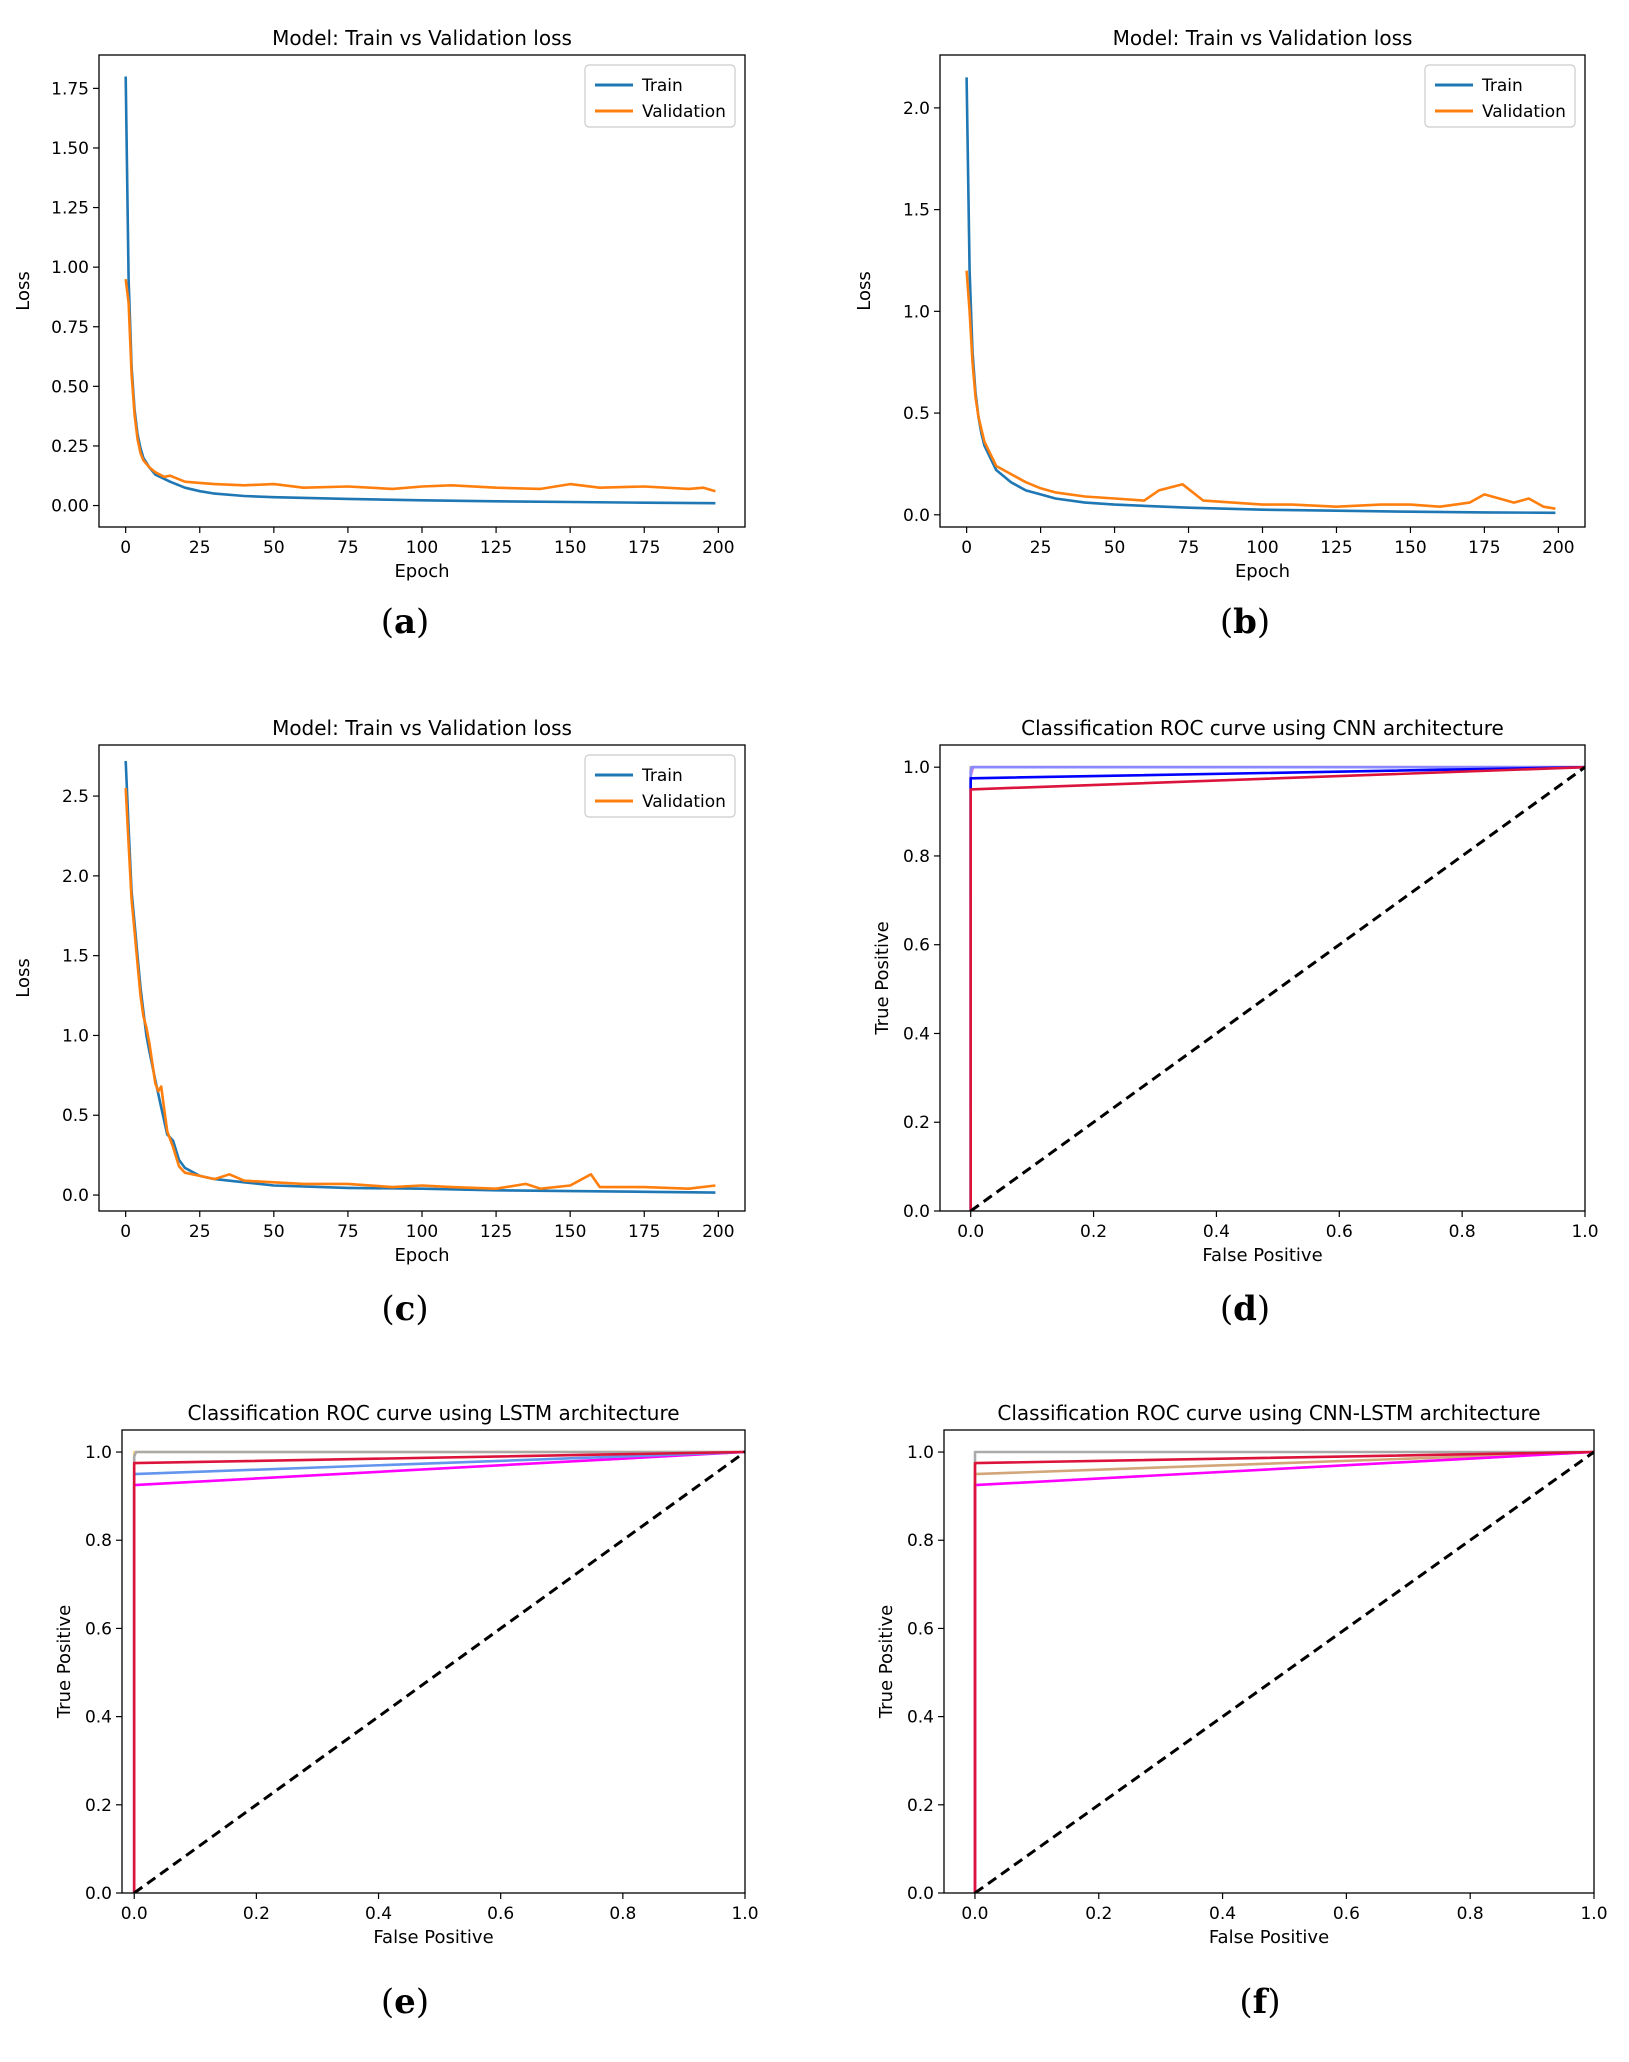 This screenshot has width=1629, height=2062. Describe the element at coordinates (920, 1718) in the screenshot. I see `y-tick-label: 0.4` at that location.